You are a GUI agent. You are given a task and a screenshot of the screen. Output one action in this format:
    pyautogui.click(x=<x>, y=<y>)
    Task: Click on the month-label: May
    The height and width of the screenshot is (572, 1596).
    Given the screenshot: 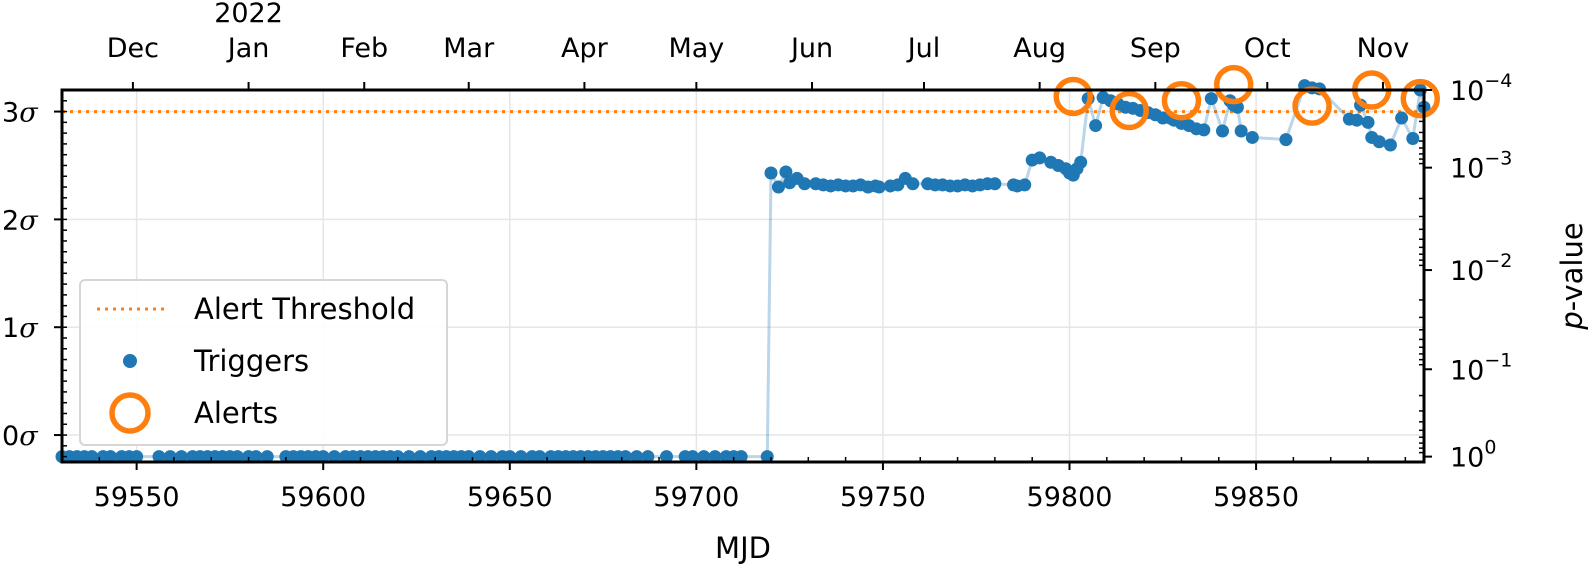 What is the action you would take?
    pyautogui.click(x=696, y=48)
    